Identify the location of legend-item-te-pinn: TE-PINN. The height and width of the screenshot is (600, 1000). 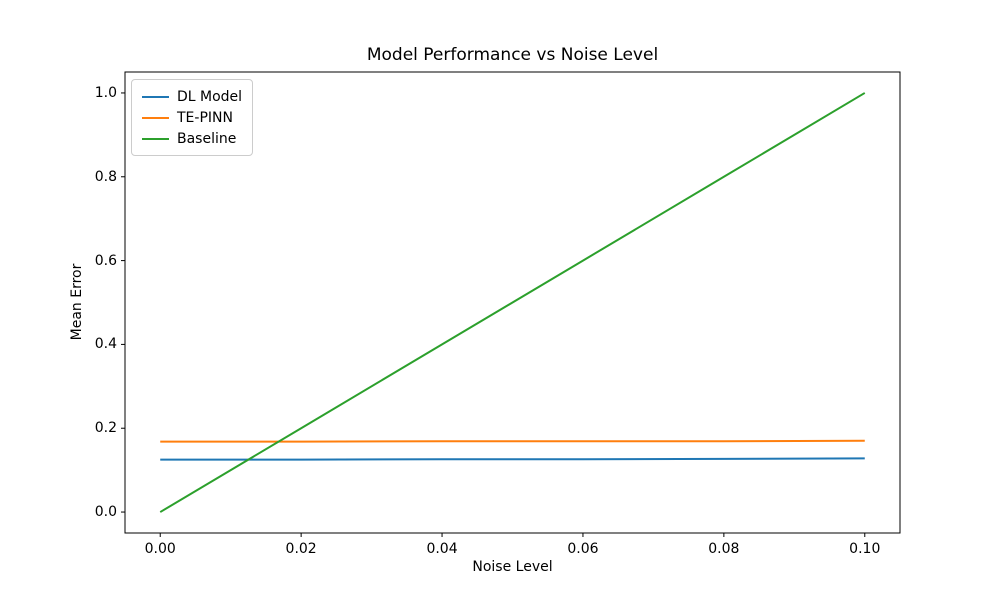
(192, 117).